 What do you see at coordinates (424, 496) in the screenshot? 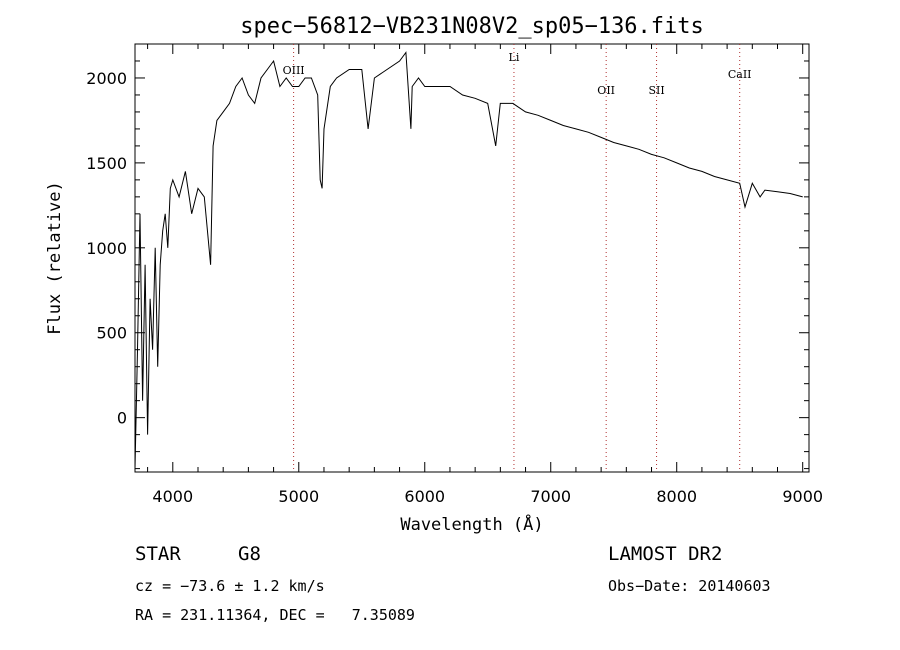
I see `x-tick-label: 6000` at bounding box center [424, 496].